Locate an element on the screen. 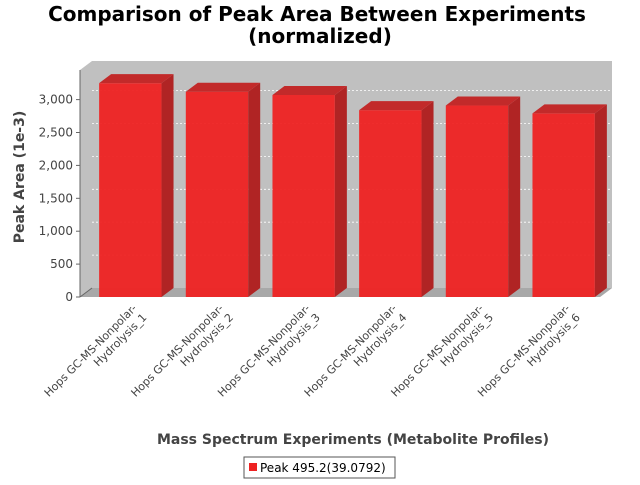  legend-box is located at coordinates (319, 467).